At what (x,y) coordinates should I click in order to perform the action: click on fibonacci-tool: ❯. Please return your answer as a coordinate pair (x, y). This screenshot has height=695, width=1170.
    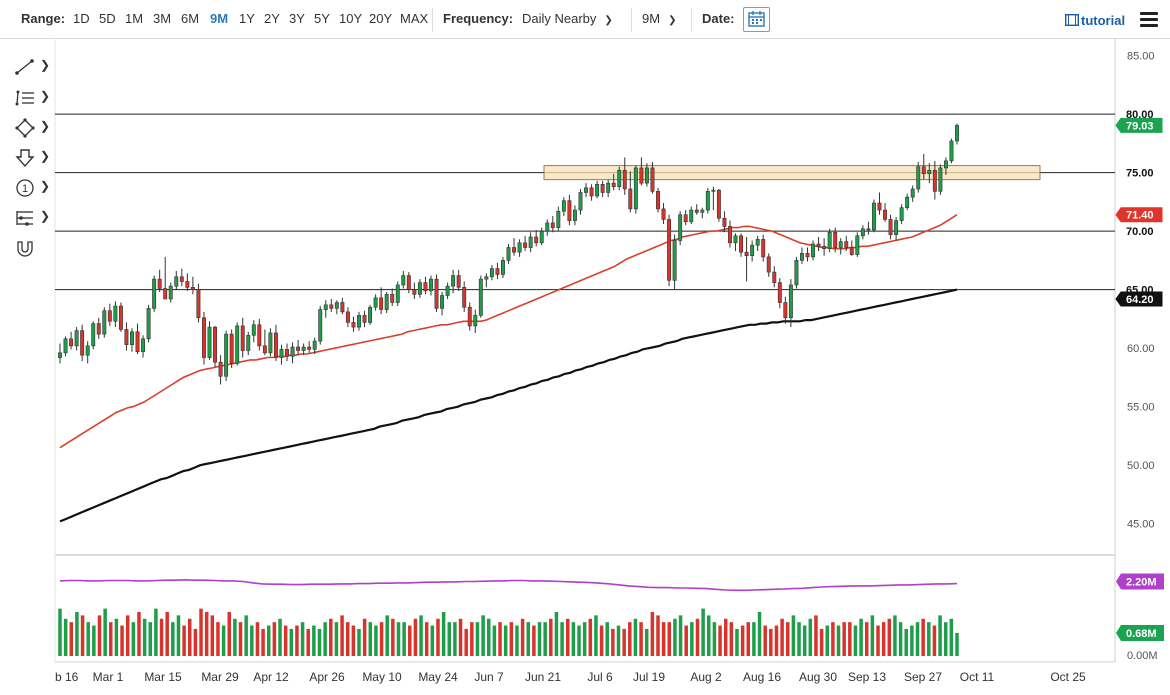
    Looking at the image, I should click on (30, 98).